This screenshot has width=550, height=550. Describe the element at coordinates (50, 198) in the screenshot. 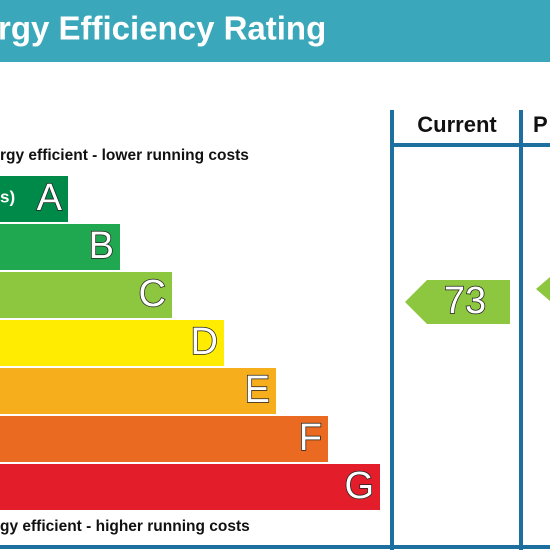

I see `band-letter: A` at that location.